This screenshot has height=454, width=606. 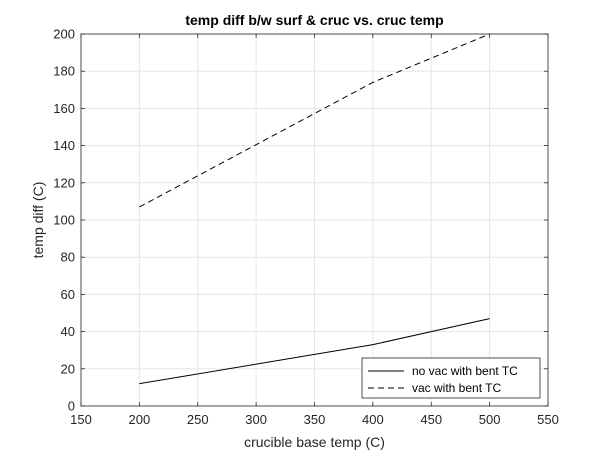 What do you see at coordinates (465, 371) in the screenshot?
I see `legend-entry-no-vac: no vac with bent TC` at bounding box center [465, 371].